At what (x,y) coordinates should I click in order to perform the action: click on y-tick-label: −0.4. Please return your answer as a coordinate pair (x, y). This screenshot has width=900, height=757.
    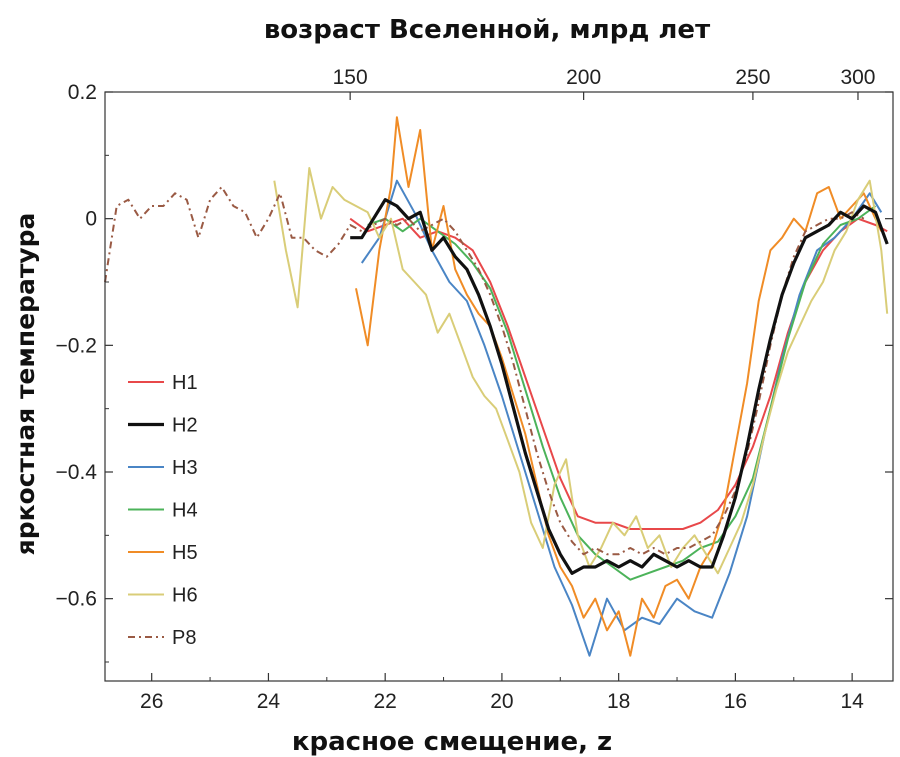
    Looking at the image, I should click on (77, 472).